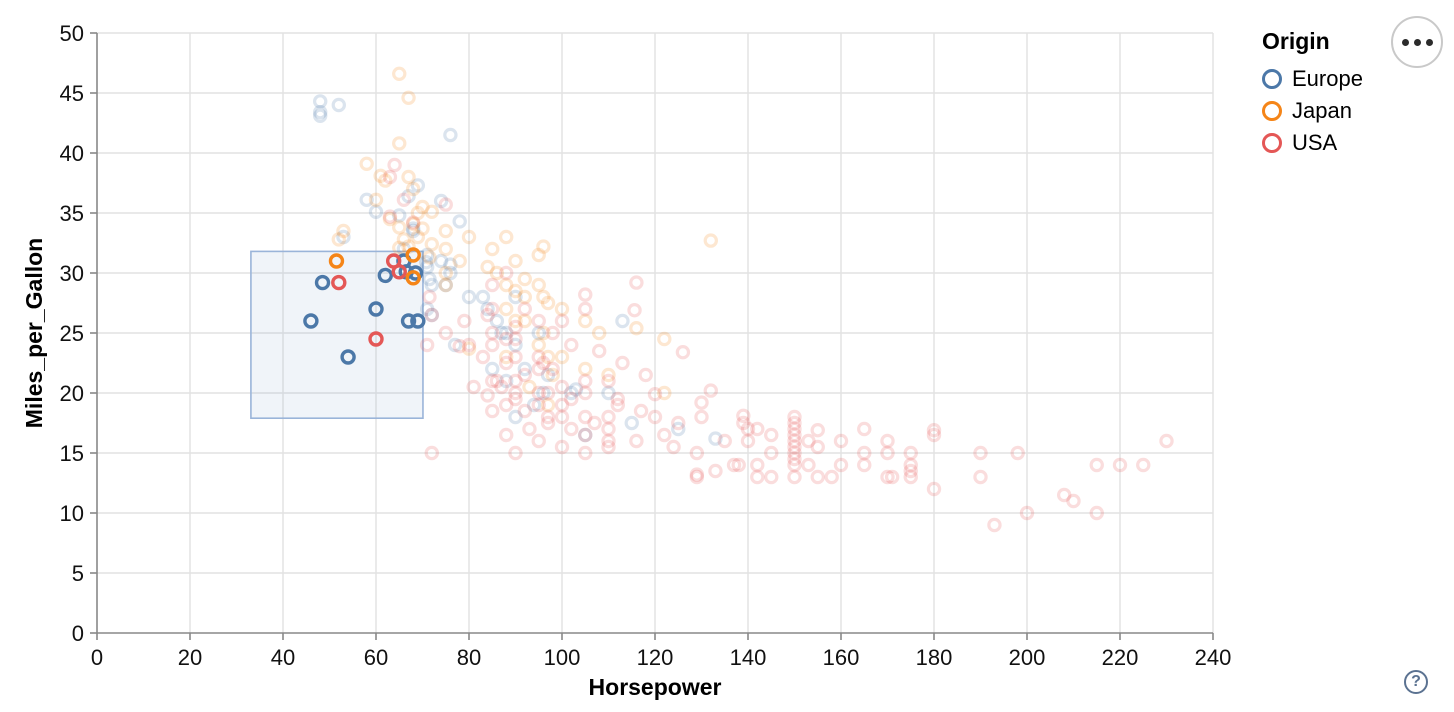 The height and width of the screenshot is (712, 1454). I want to click on selected-point-japan, so click(336, 261).